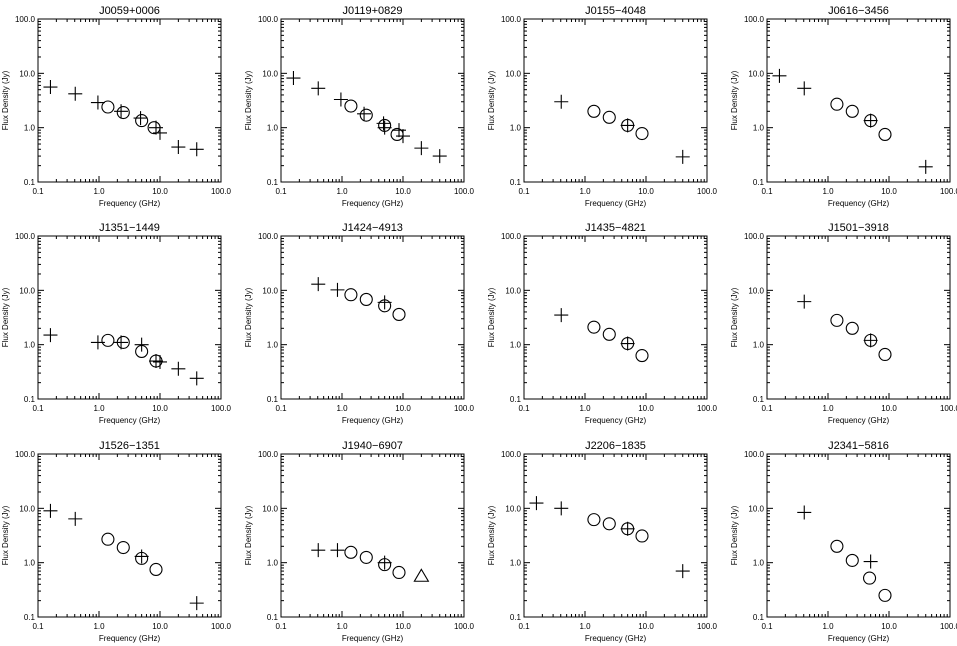 The width and height of the screenshot is (957, 646). Describe the element at coordinates (858, 228) in the screenshot. I see `panel-title: J1501−3918` at that location.